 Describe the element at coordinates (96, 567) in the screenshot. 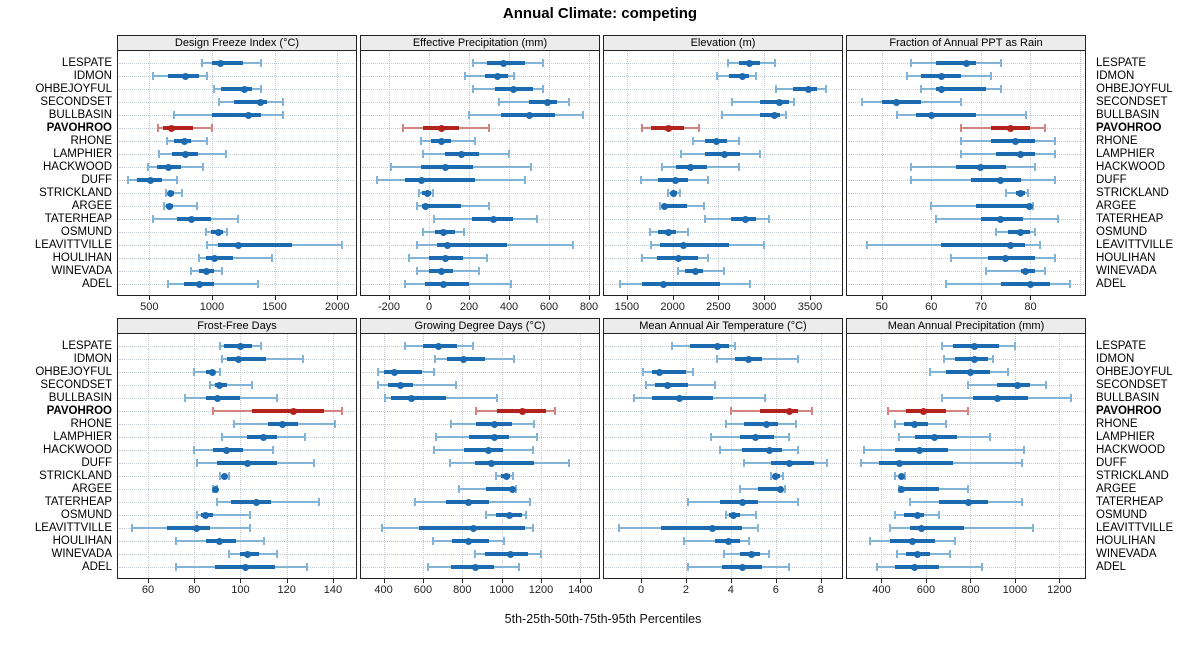

I see `station-label-left-adel: ADEL` at that location.